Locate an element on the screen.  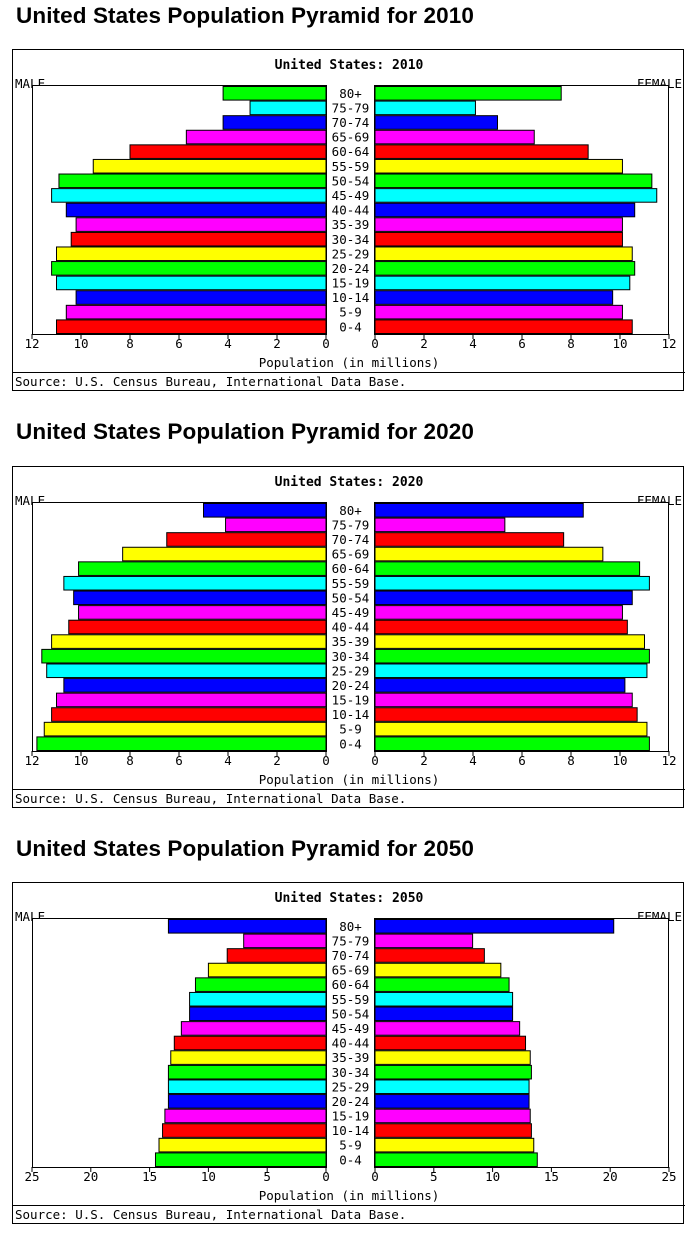
male-tick-label: 10 is located at coordinates (80, 343).